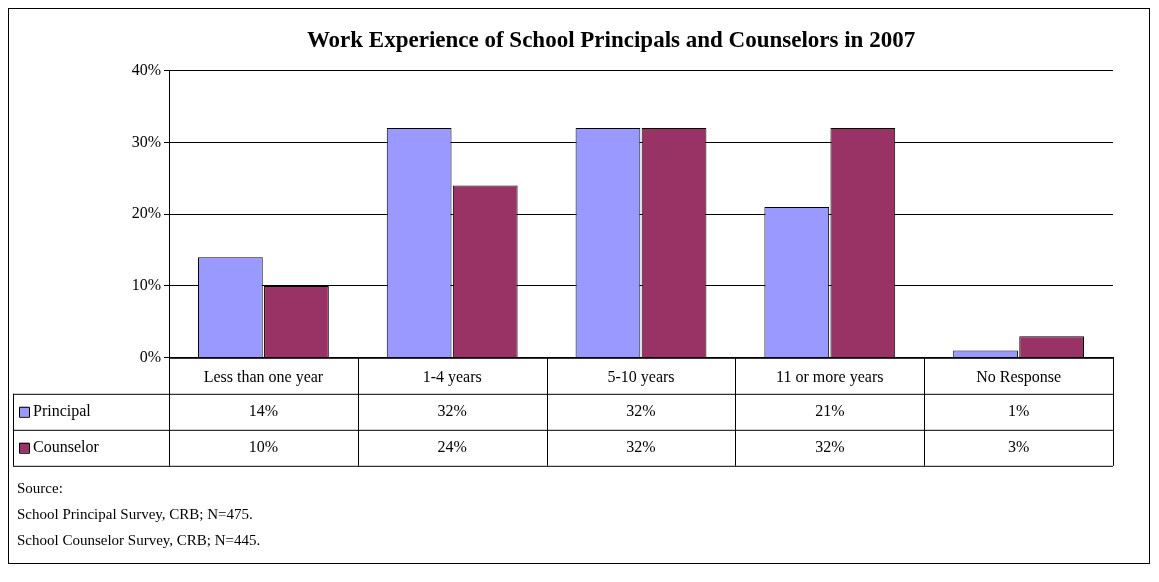 This screenshot has height=582, width=1159. What do you see at coordinates (263, 410) in the screenshot?
I see `data-label: 14%` at bounding box center [263, 410].